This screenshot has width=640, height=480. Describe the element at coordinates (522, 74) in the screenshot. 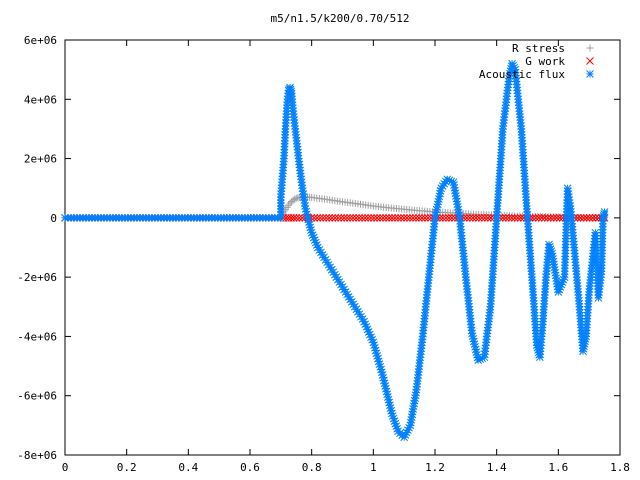

I see `legend-label: Acoustic flux` at that location.